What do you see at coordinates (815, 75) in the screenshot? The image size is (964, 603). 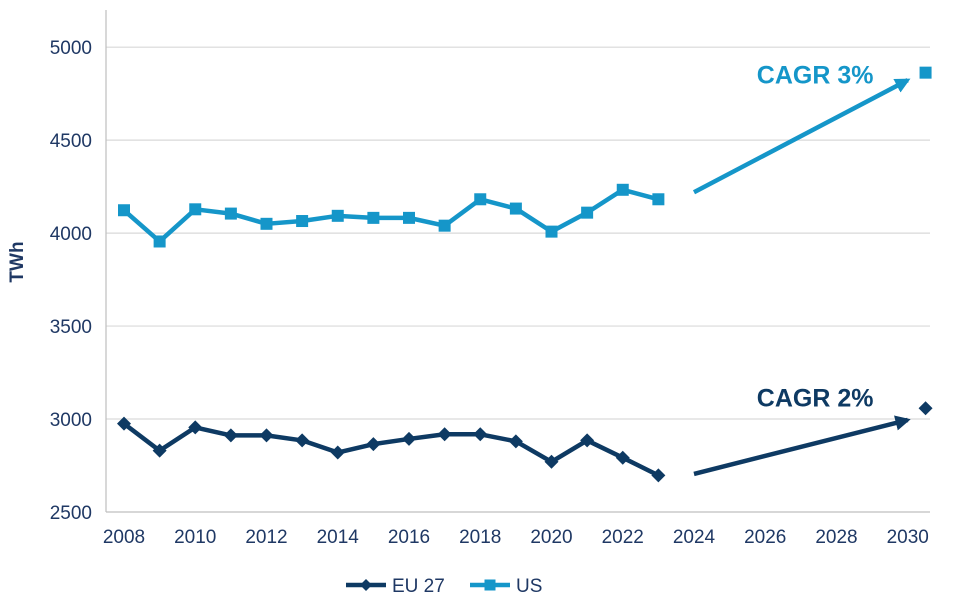 I see `cagr-annotation-0: CAGR 3%` at bounding box center [815, 75].